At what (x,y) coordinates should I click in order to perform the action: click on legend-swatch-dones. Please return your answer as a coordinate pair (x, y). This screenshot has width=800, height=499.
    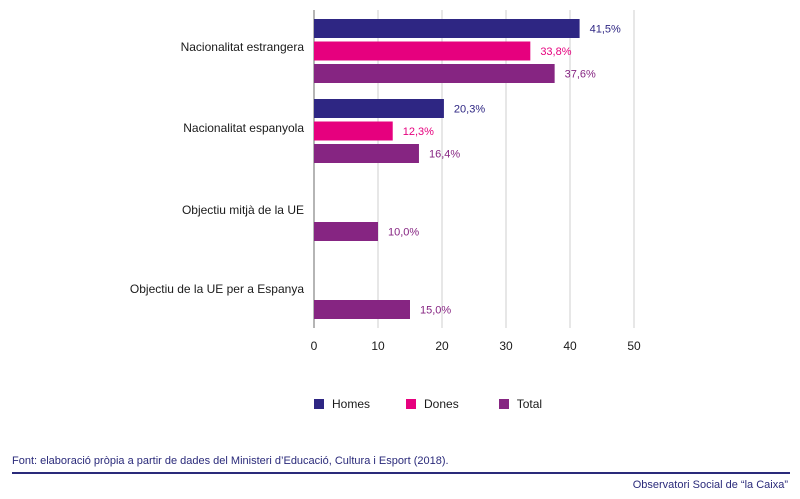
    Looking at the image, I should click on (411, 404).